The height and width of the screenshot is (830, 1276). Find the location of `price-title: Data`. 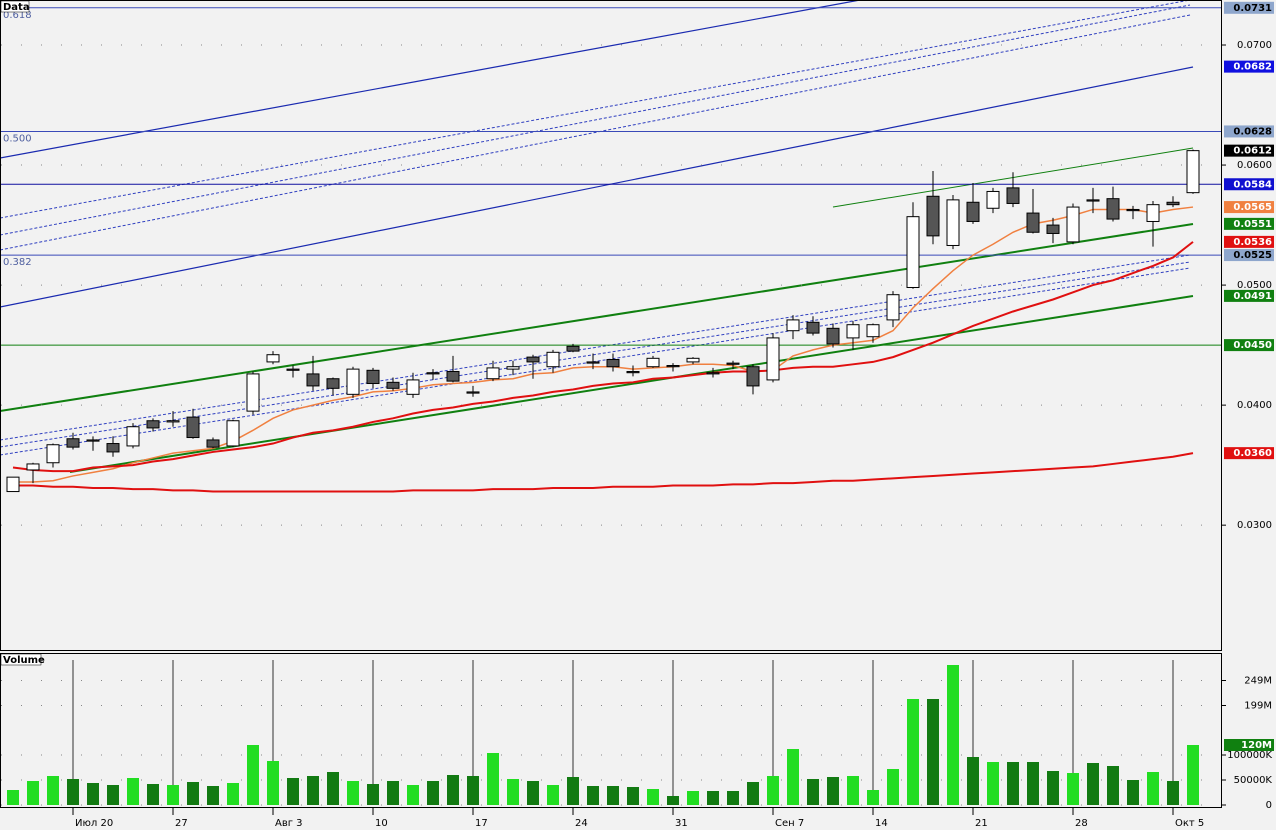

price-title: Data is located at coordinates (16, 7).